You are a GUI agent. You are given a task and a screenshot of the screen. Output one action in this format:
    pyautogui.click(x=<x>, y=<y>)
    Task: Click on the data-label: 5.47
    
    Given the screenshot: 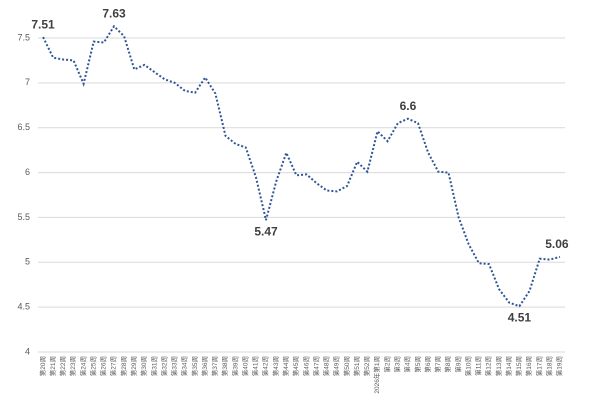 What is the action you would take?
    pyautogui.click(x=266, y=231)
    